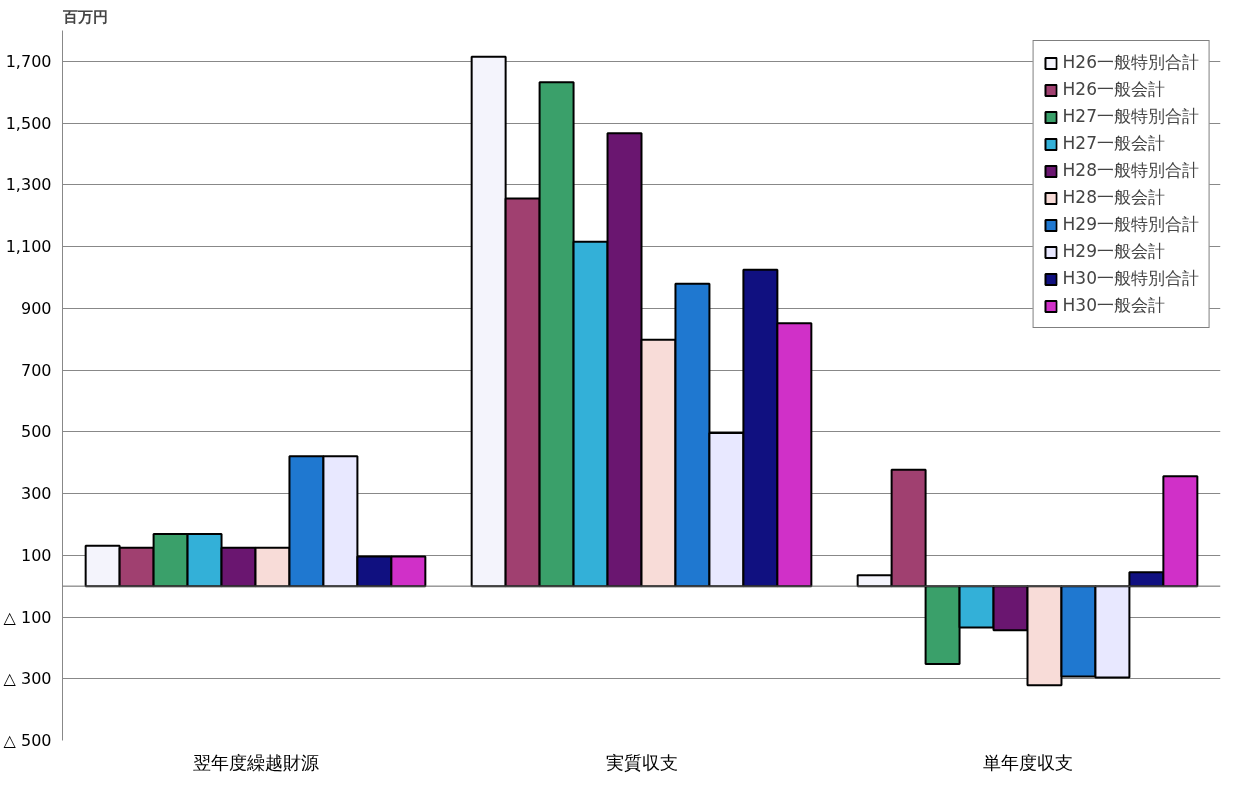  I want to click on x-tick-label: 単年度収支, so click(1027, 762).